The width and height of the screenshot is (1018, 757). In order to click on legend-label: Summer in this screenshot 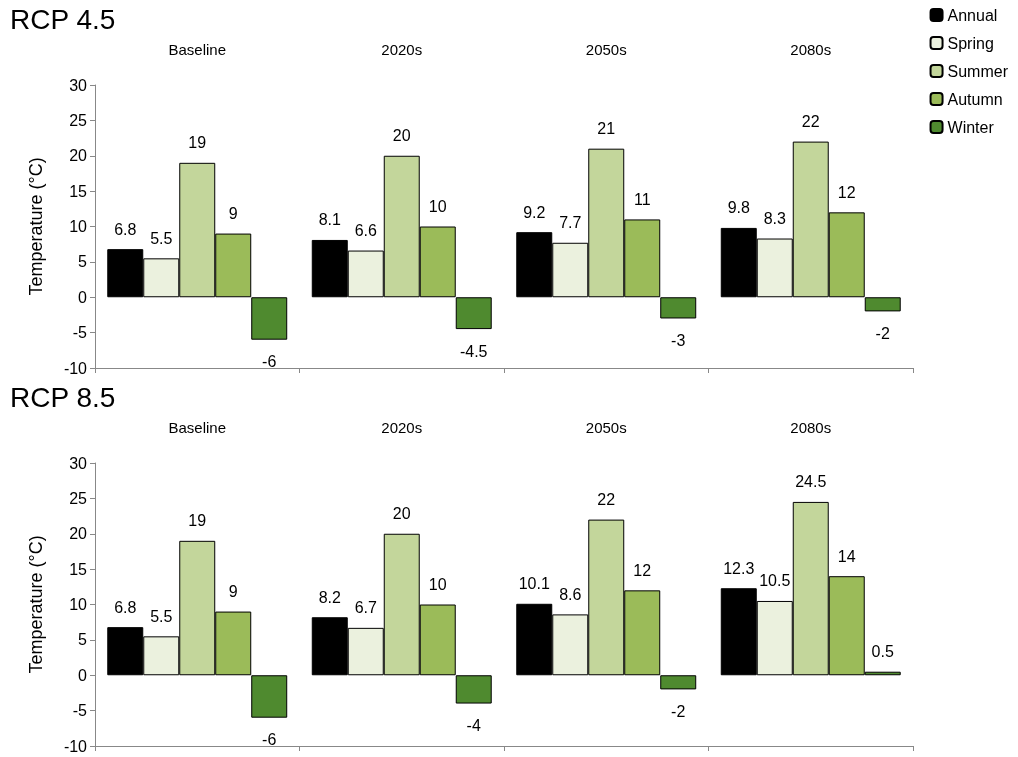, I will do `click(978, 71)`.